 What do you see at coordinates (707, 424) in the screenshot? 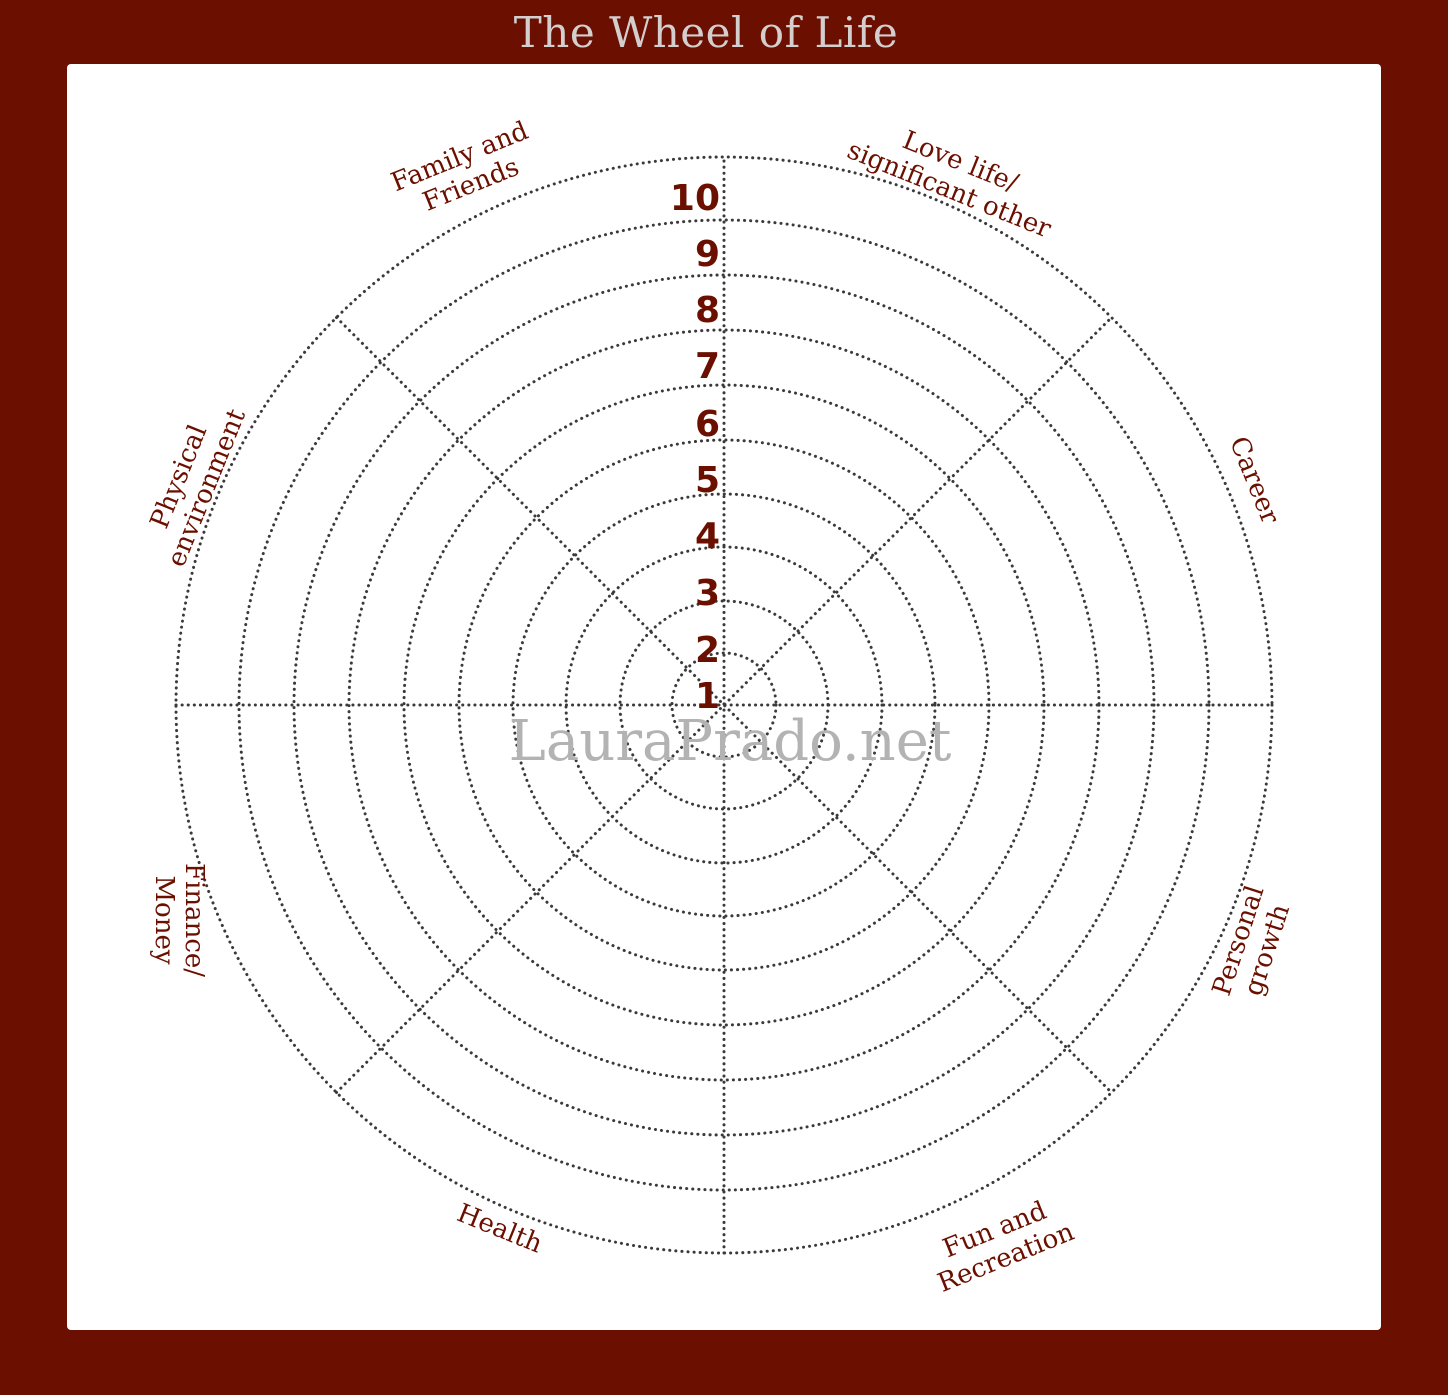
I see `scale-label-6: 6` at bounding box center [707, 424].